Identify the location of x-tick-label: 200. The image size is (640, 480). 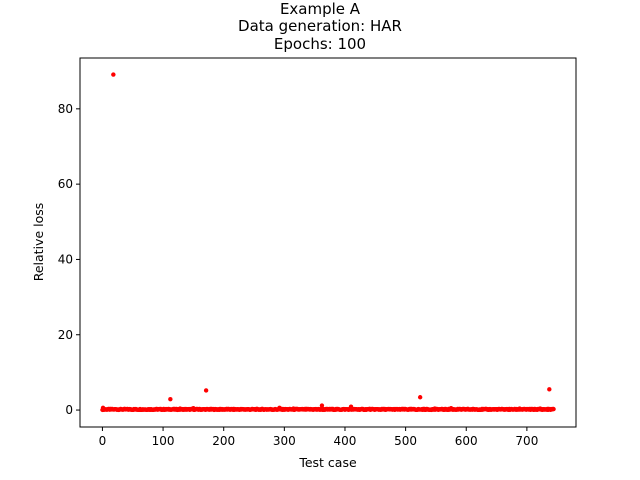
(223, 441).